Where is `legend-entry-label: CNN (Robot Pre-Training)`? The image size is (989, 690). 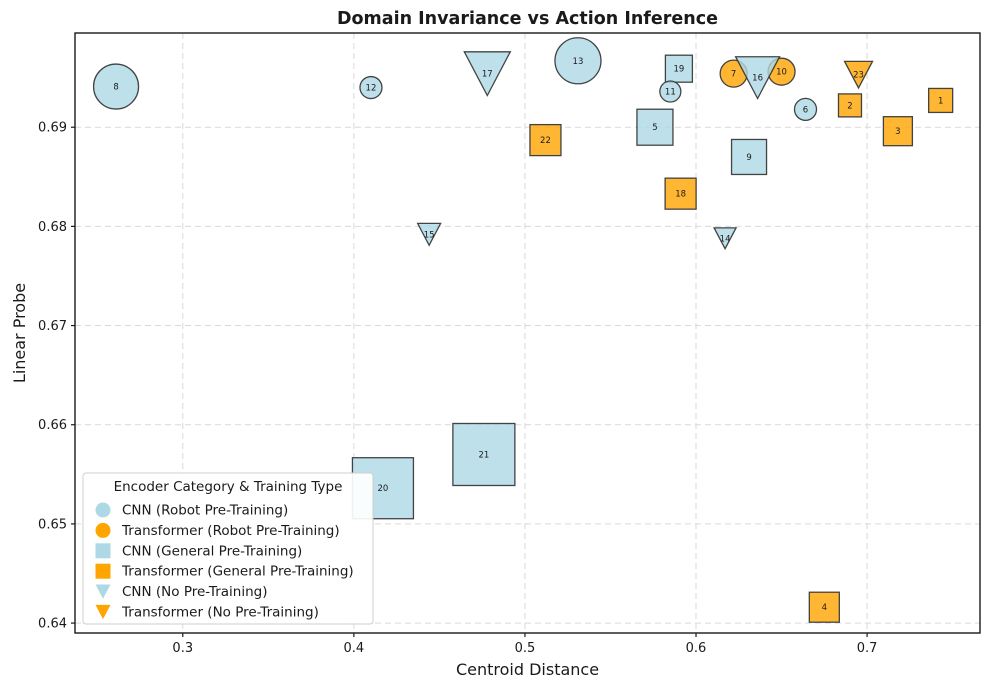 legend-entry-label: CNN (Robot Pre-Training) is located at coordinates (205, 511).